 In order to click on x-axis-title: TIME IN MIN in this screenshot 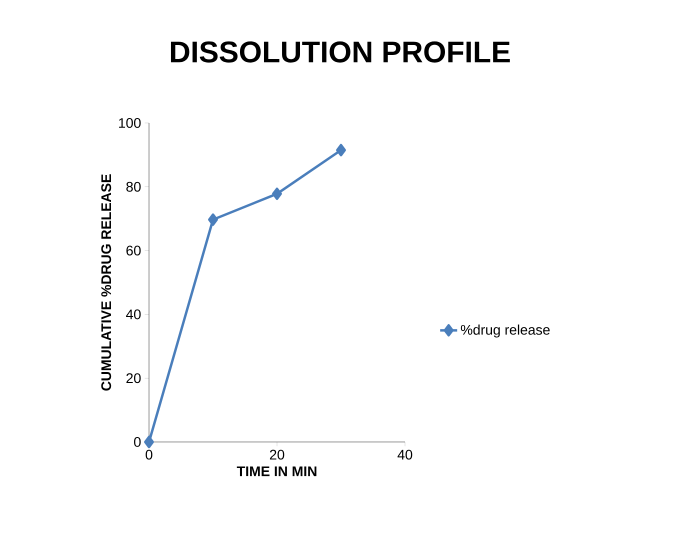, I will do `click(276, 471)`.